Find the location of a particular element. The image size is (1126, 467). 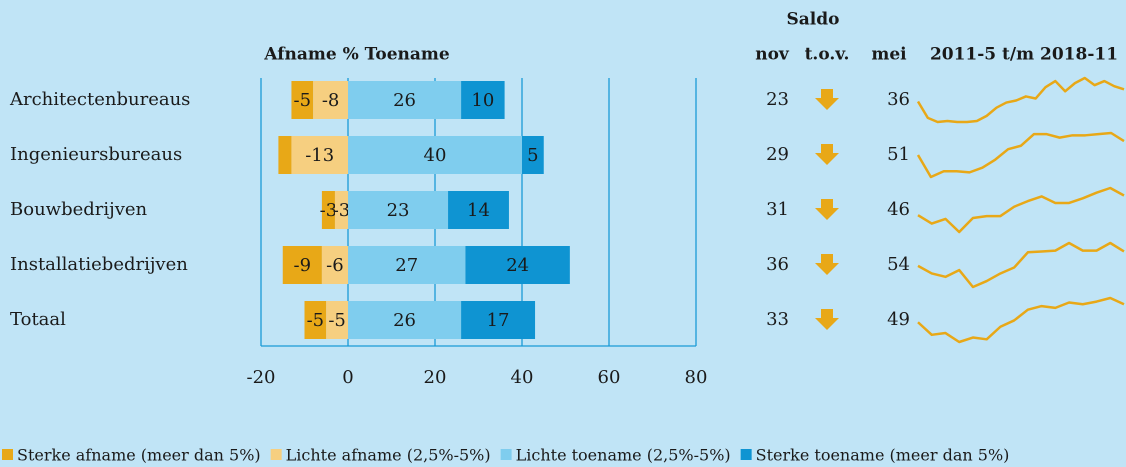

value-label: 23 is located at coordinates (398, 210).